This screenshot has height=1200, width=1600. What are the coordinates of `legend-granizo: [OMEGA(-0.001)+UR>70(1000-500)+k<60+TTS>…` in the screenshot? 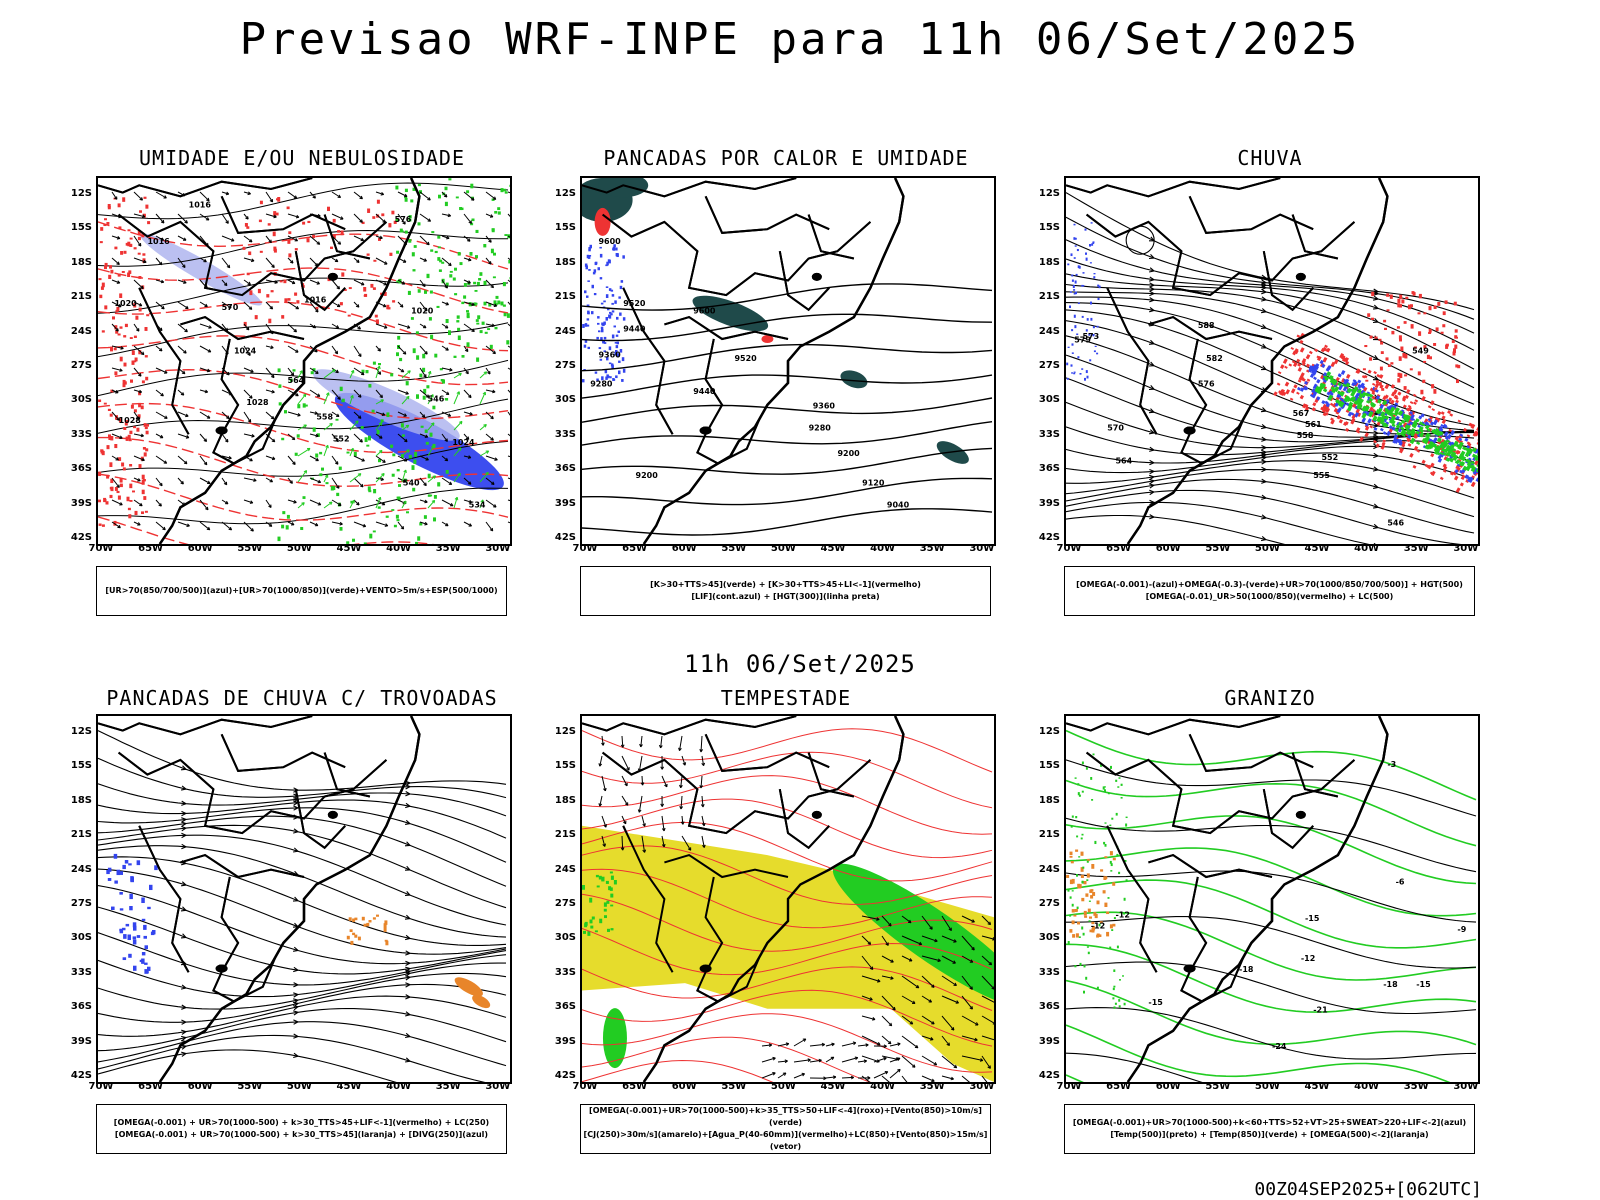 It's located at (1269, 1129).